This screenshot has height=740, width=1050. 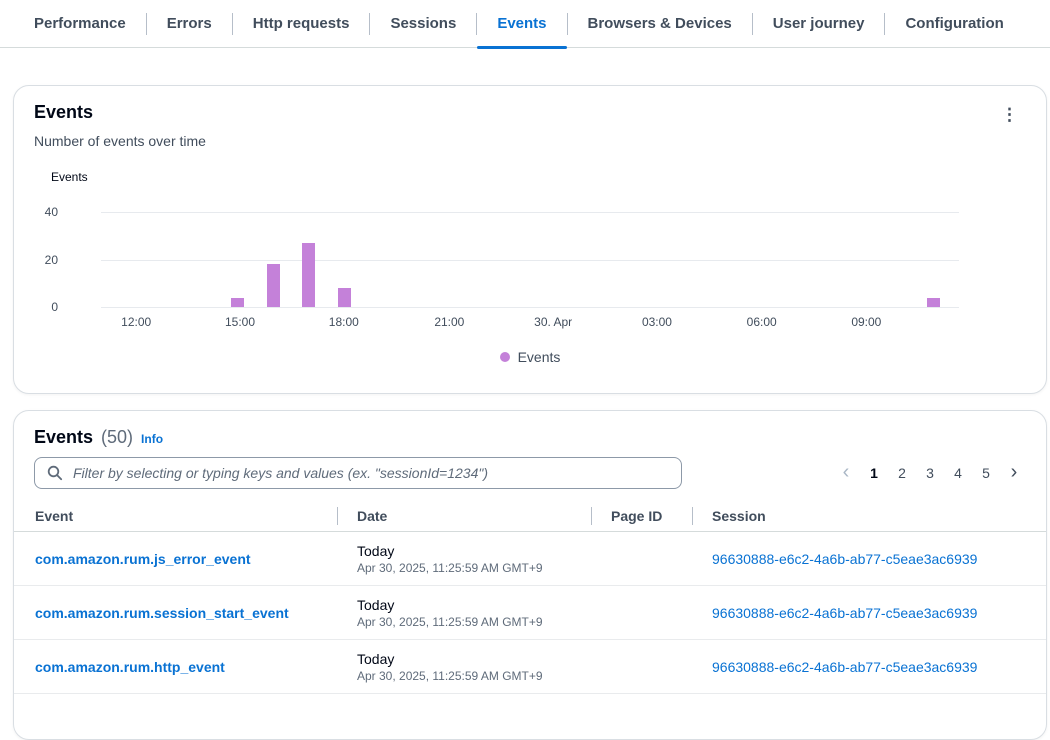 What do you see at coordinates (986, 473) in the screenshot?
I see `pagination-page-5: 5` at bounding box center [986, 473].